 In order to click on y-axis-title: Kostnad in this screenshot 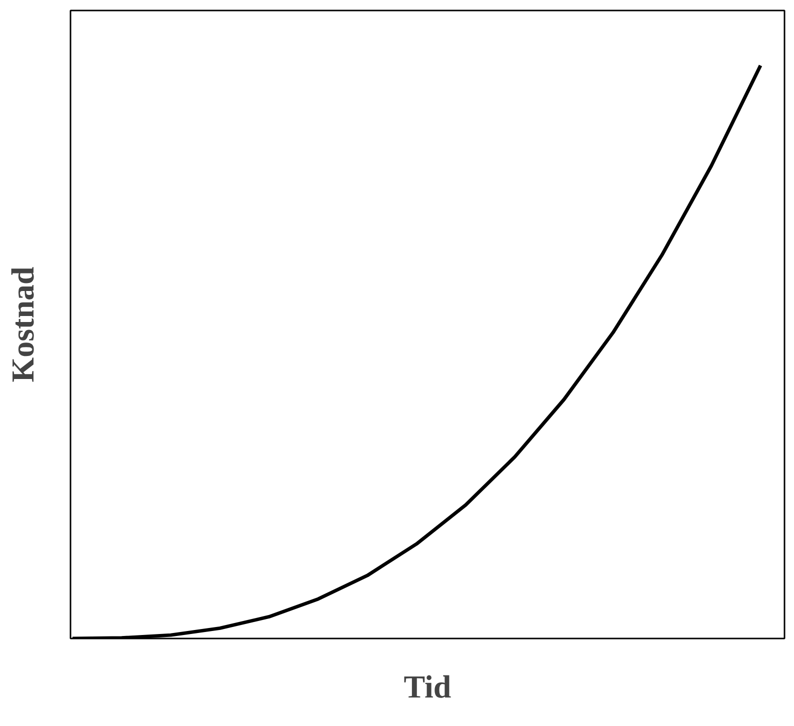, I will do `click(22, 324)`.